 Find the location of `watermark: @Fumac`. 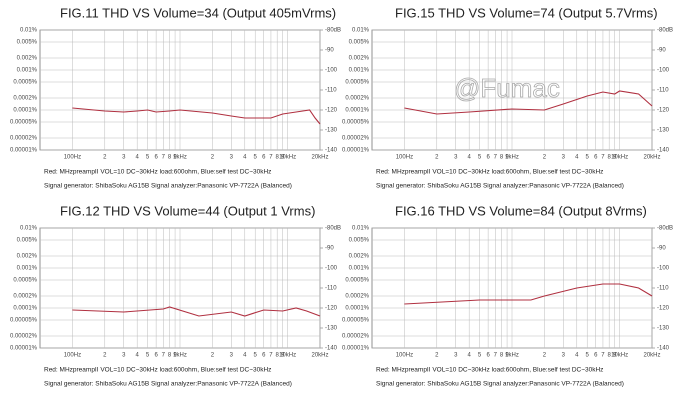

watermark: @Fumac is located at coordinates (507, 88).